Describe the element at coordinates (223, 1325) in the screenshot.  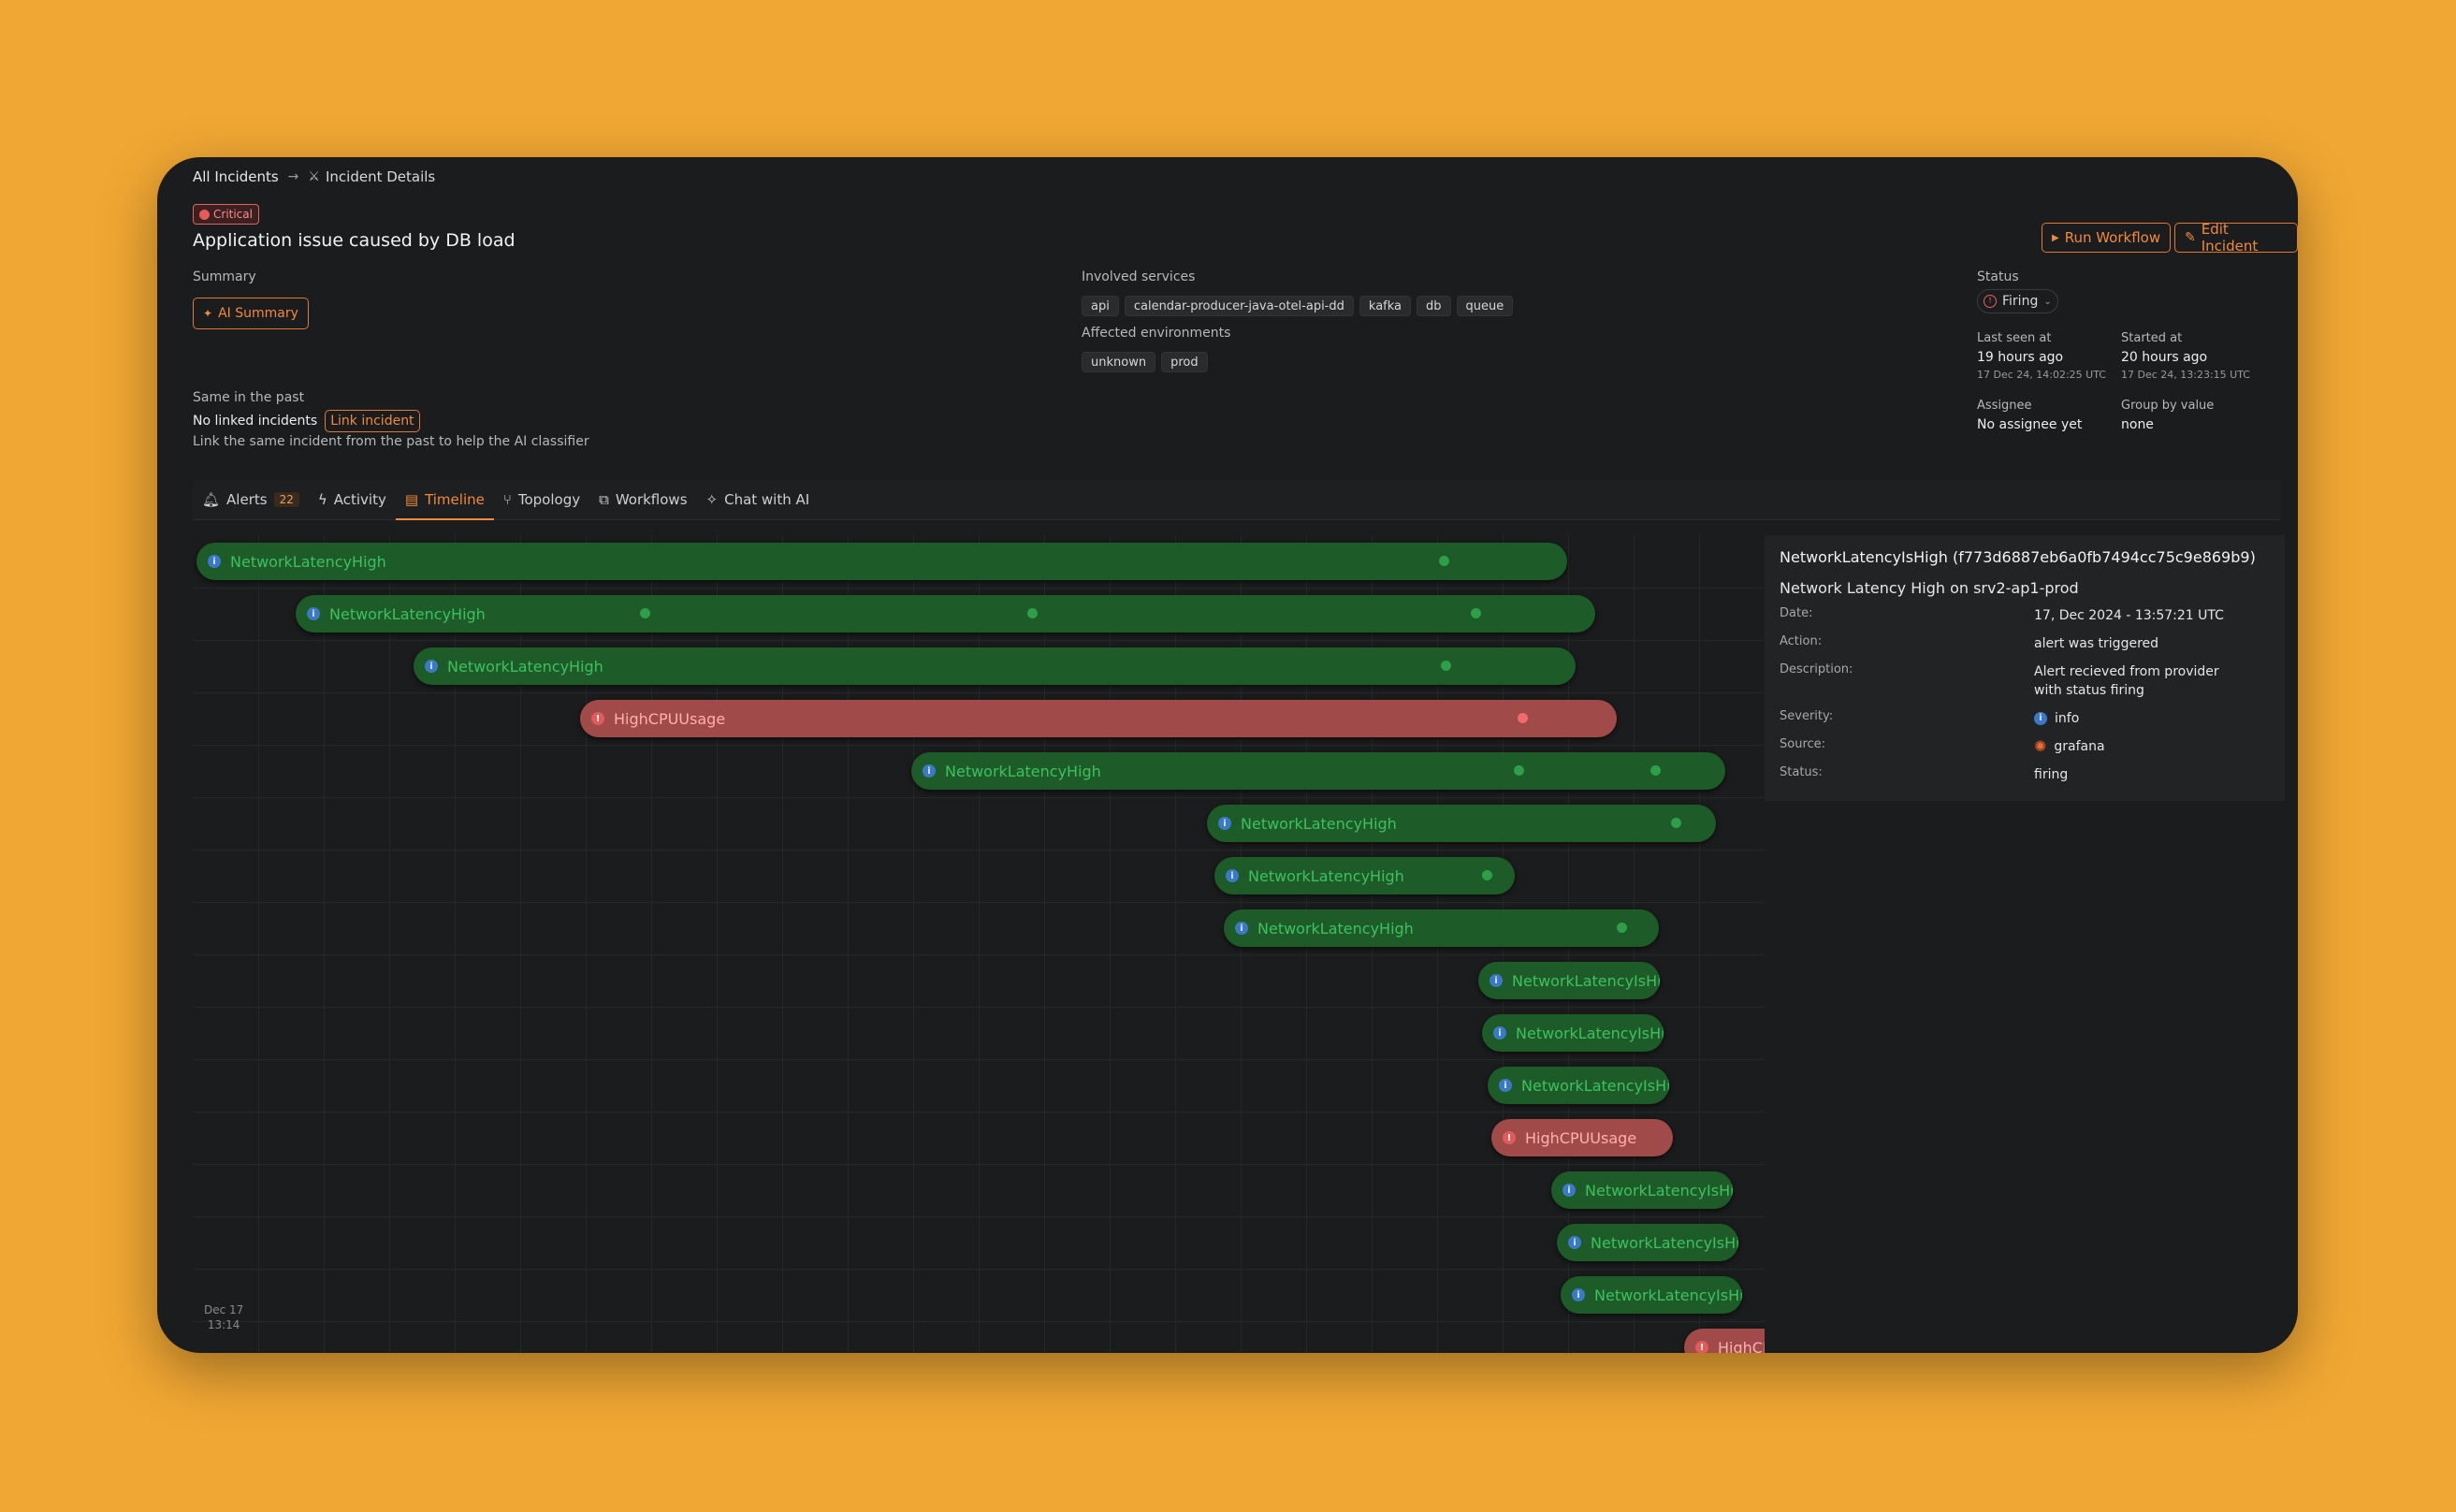
I see `axis-time: 13:14` at that location.